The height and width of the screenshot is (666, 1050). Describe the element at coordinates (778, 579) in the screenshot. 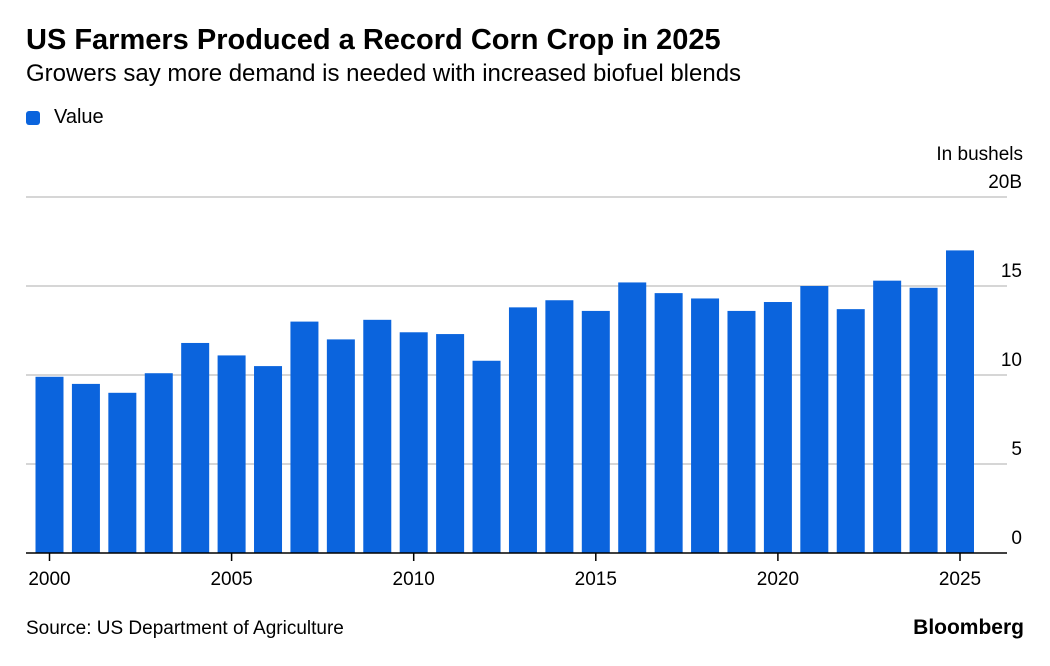

I see `x-tick-label: 2020` at that location.